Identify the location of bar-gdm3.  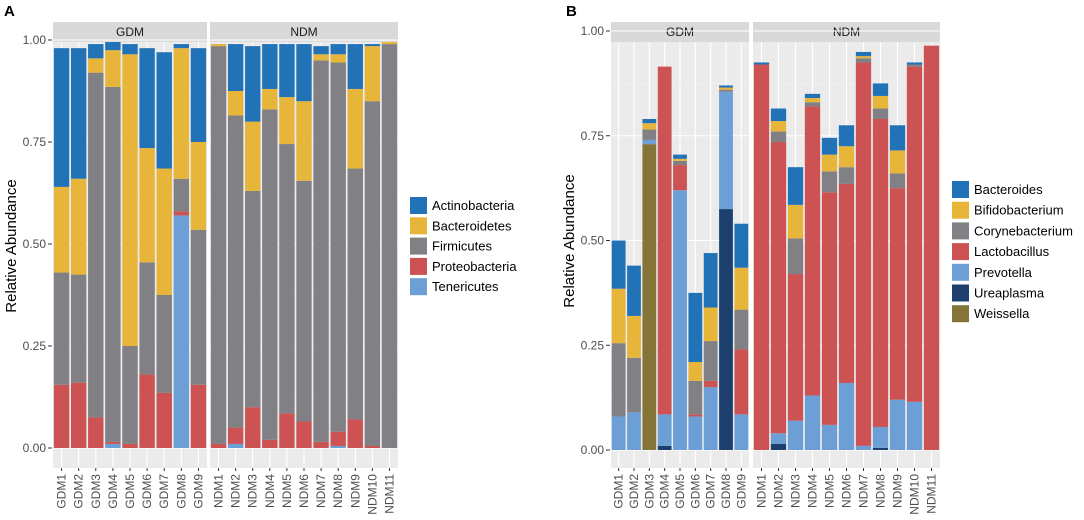
(96, 246).